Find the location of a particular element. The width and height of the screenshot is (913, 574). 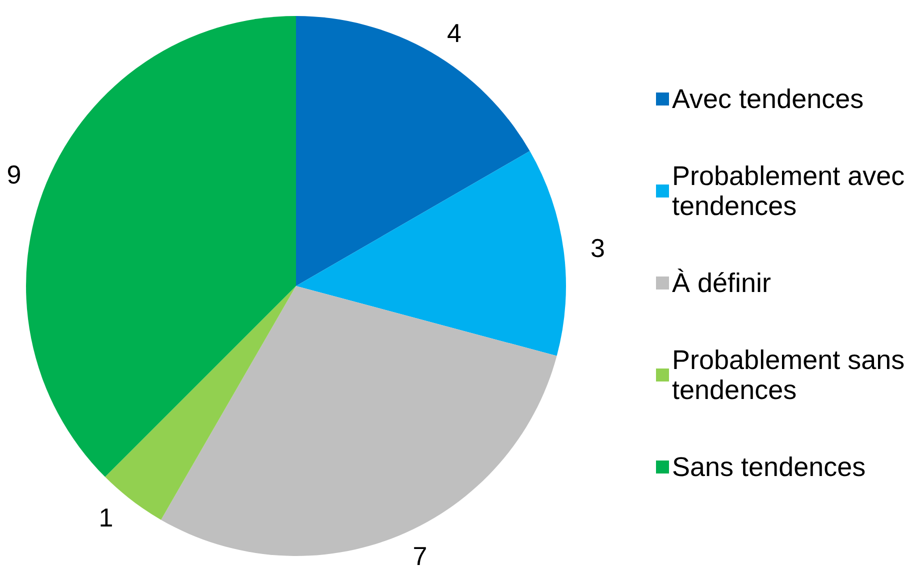

data-label: 7 is located at coordinates (420, 555).